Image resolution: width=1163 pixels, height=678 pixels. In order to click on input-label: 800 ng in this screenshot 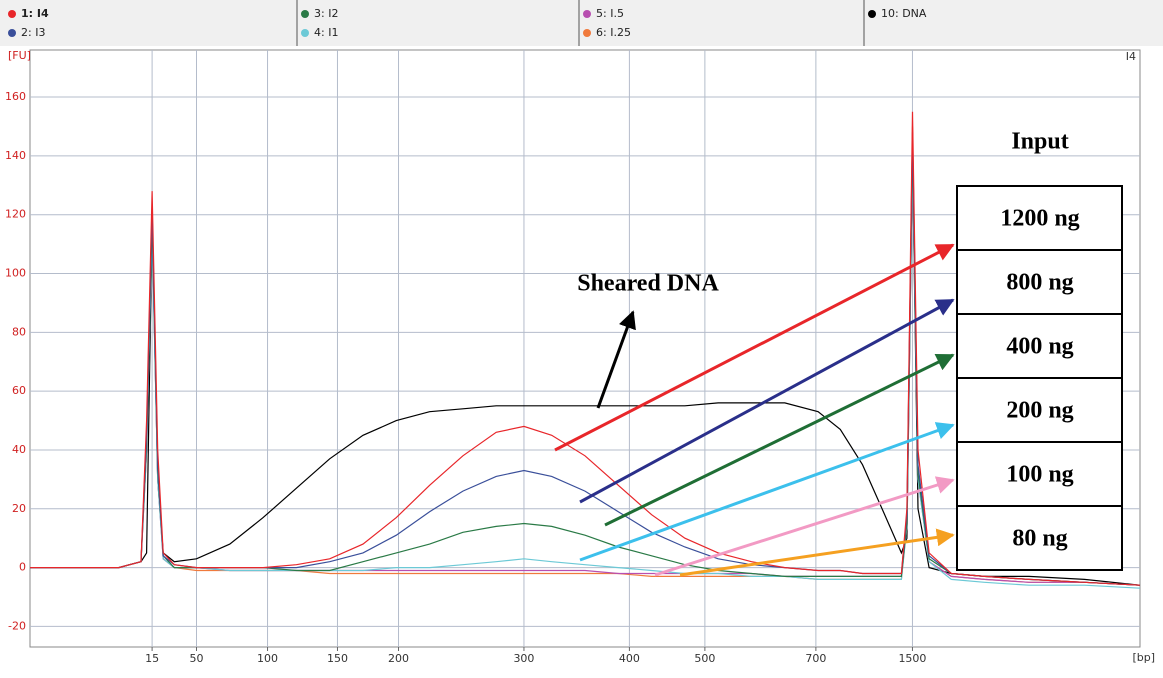, I will do `click(1039, 283)`.